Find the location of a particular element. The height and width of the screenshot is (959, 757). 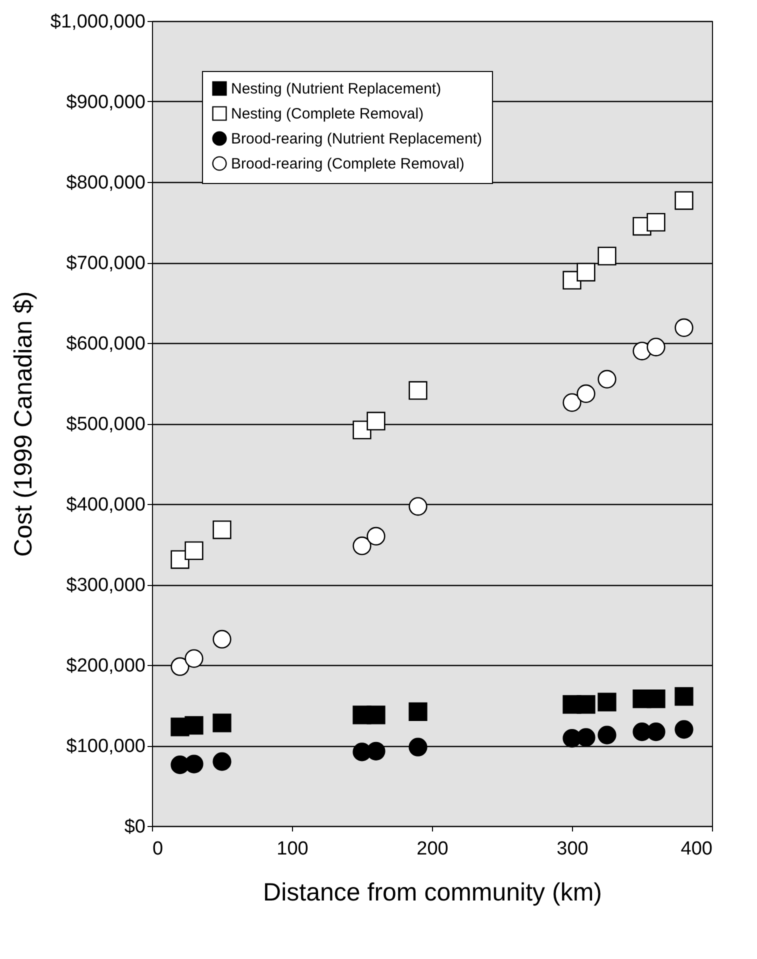

y-tick-label: $500,000 is located at coordinates (106, 424).